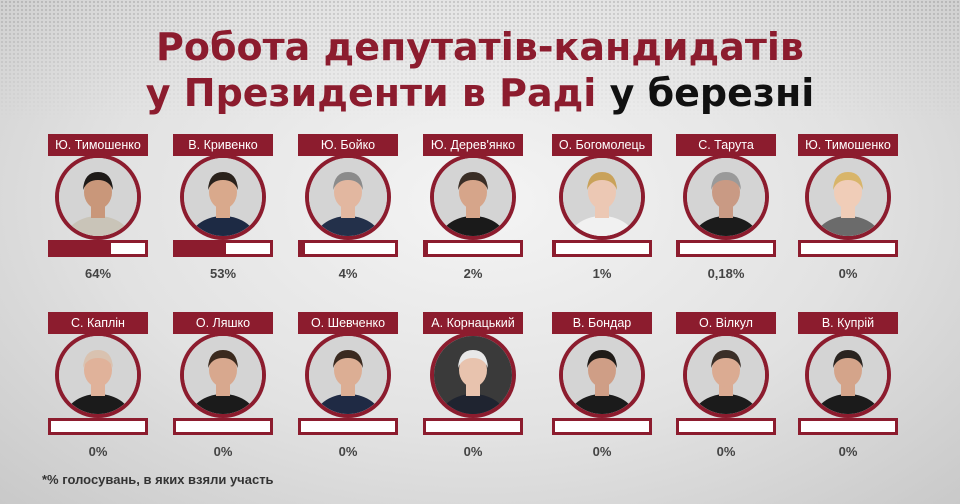 The image size is (960, 504). Describe the element at coordinates (348, 145) in the screenshot. I see `candidate-name: Ю. Бойко` at that location.